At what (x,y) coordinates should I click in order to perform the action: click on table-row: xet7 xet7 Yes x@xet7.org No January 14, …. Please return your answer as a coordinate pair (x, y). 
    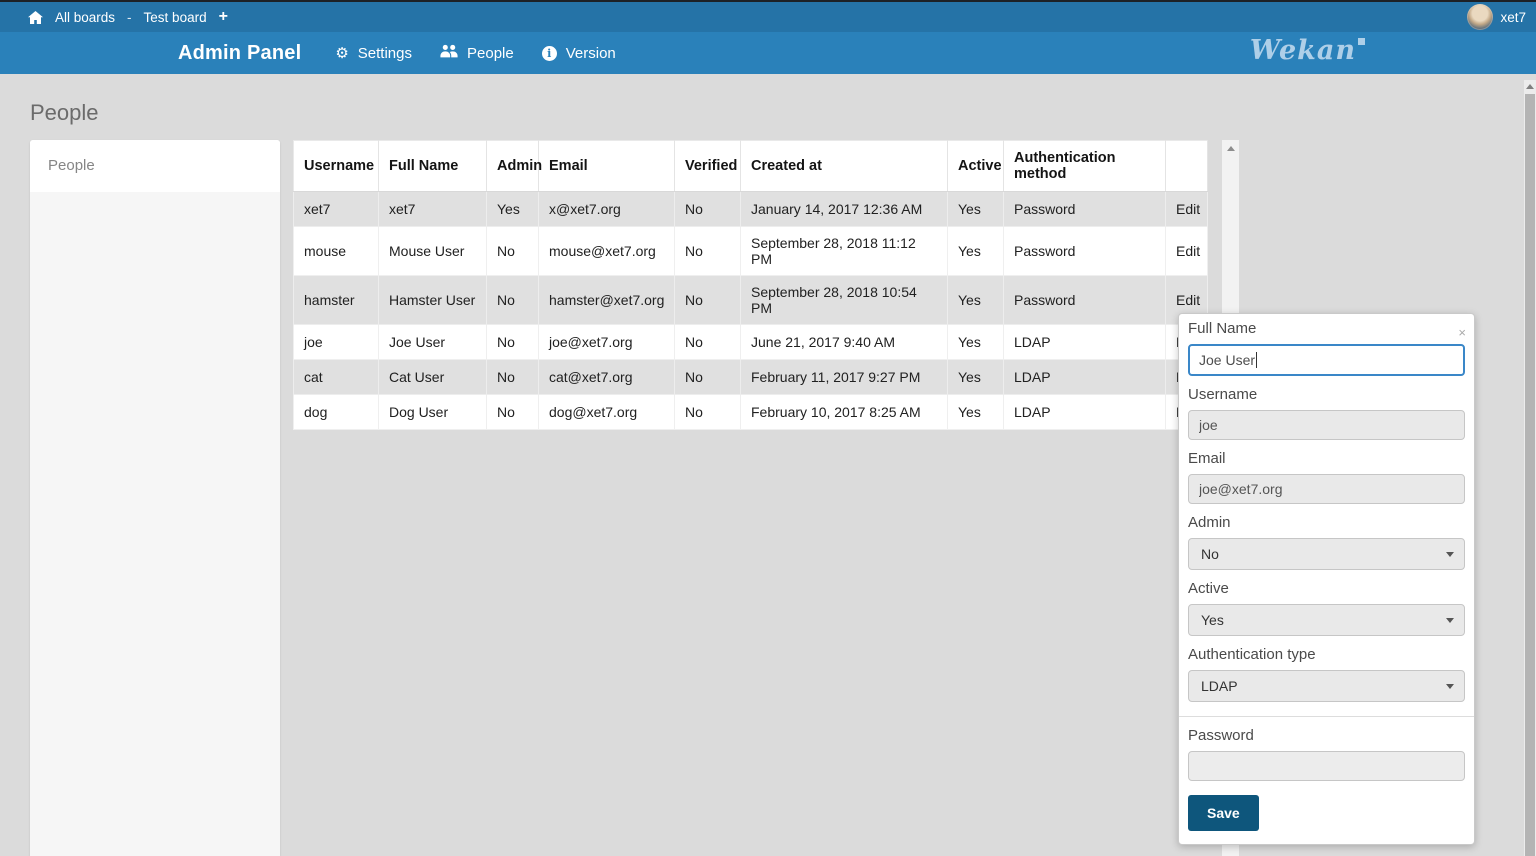
    Looking at the image, I should click on (750, 209).